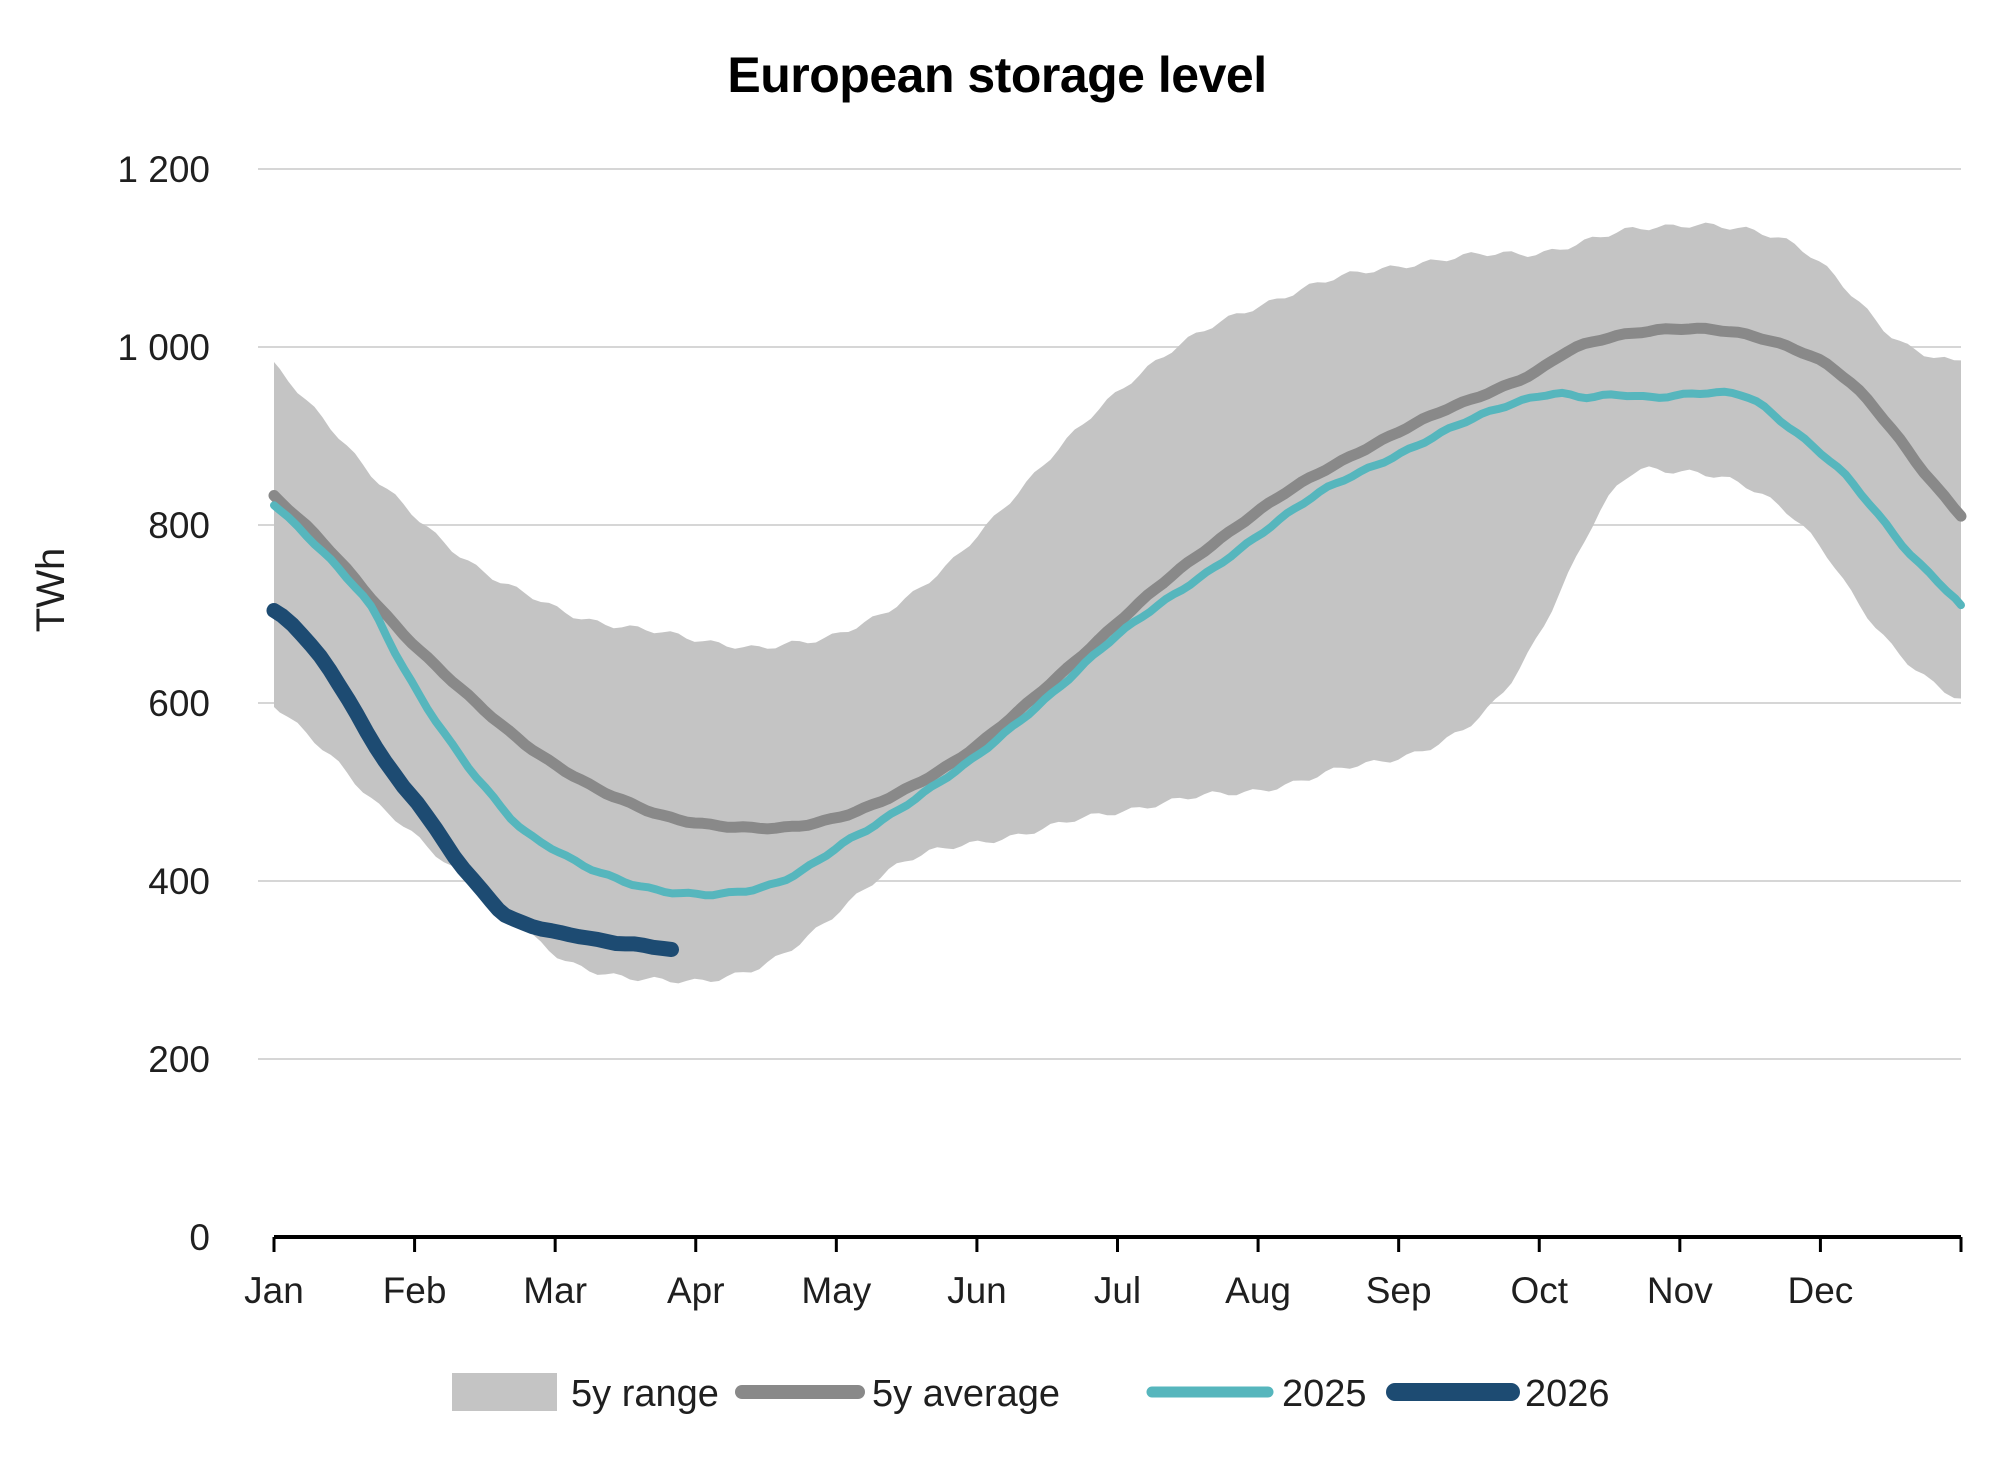 This screenshot has height=1462, width=2003. Describe the element at coordinates (696, 1290) in the screenshot. I see `x-tick-label-apr: Apr` at that location.